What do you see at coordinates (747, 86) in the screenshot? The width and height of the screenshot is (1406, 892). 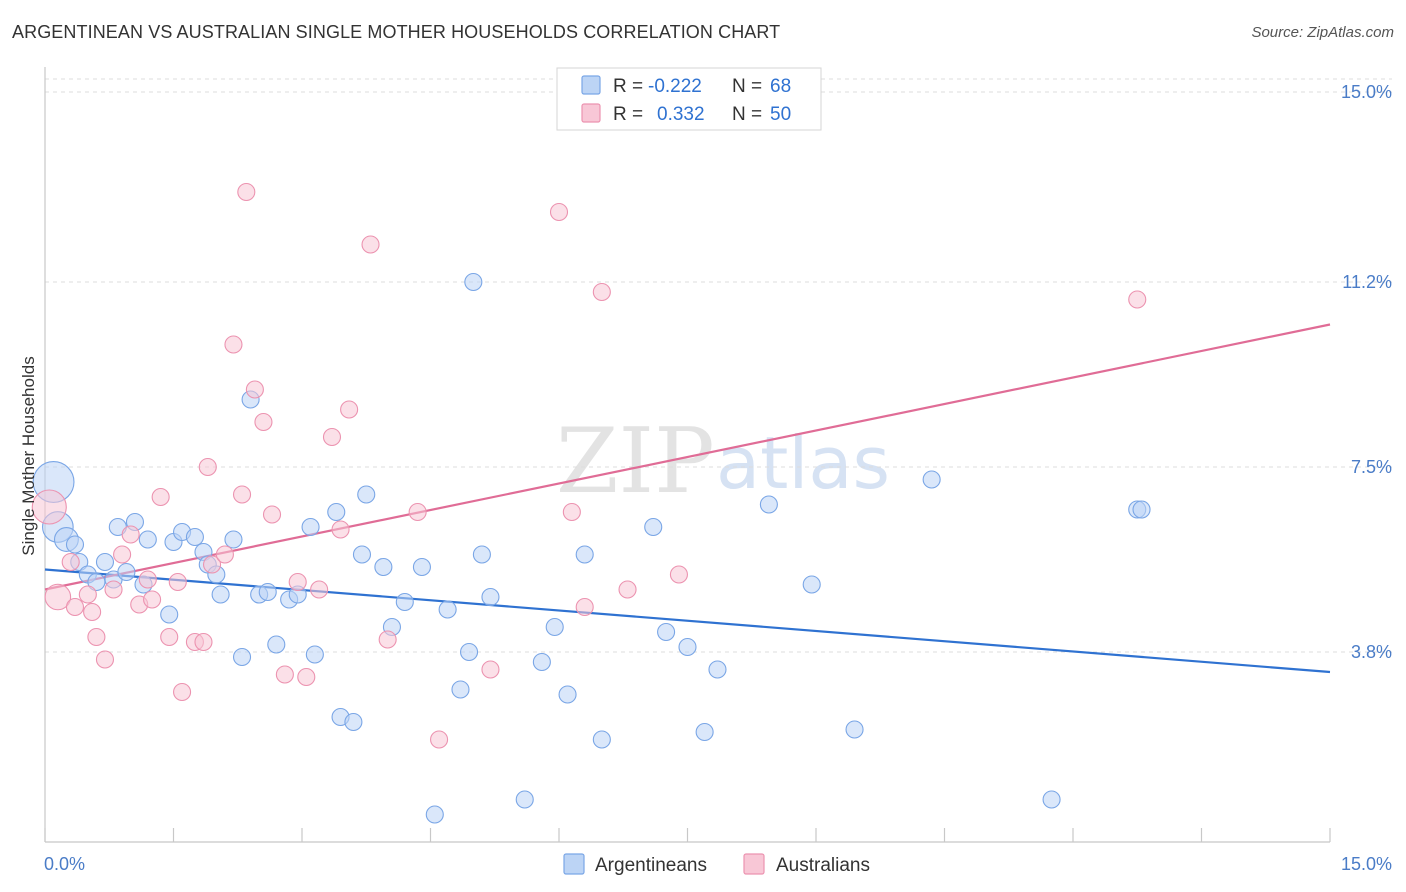 I see `legend-n-label-0: N =` at bounding box center [747, 86].